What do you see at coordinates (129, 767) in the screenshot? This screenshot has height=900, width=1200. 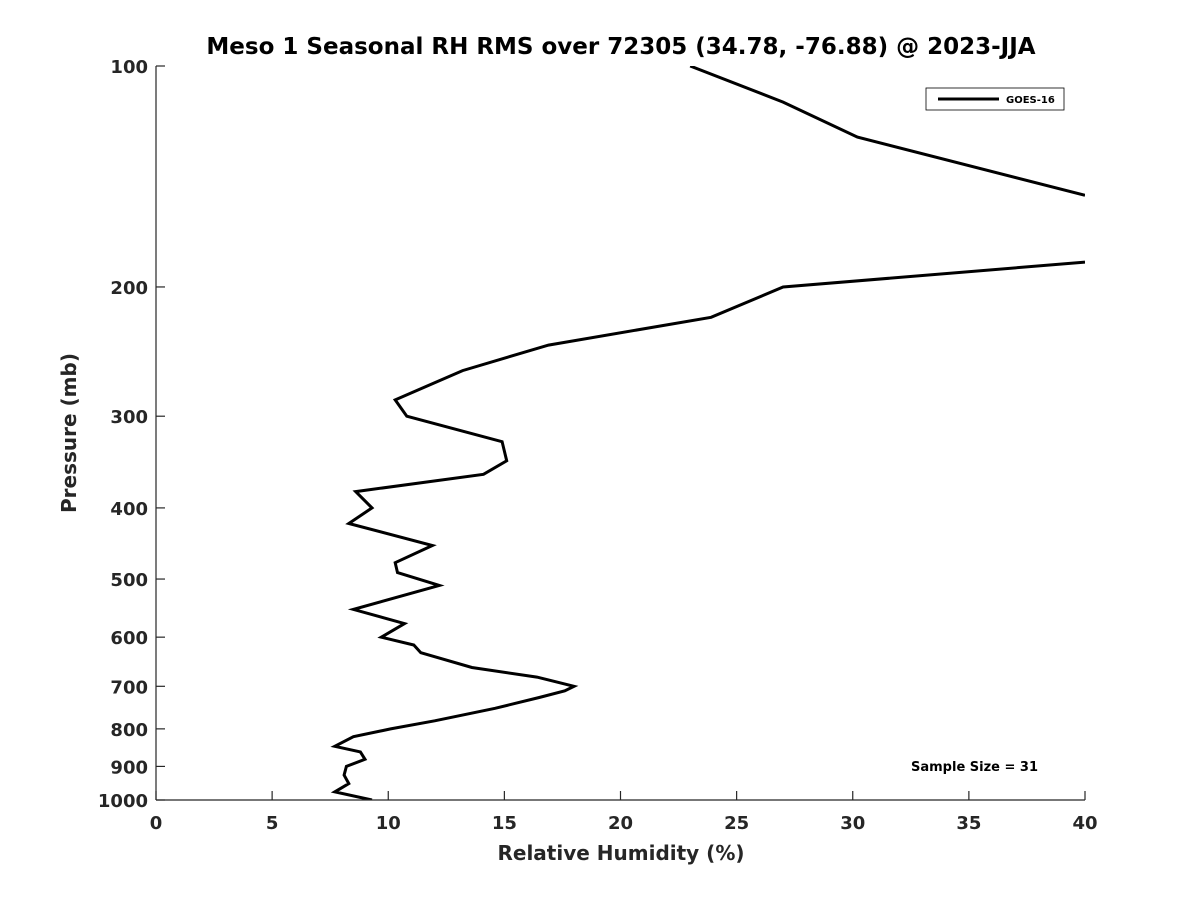 I see `y-tick-label-900: 900` at bounding box center [129, 767].